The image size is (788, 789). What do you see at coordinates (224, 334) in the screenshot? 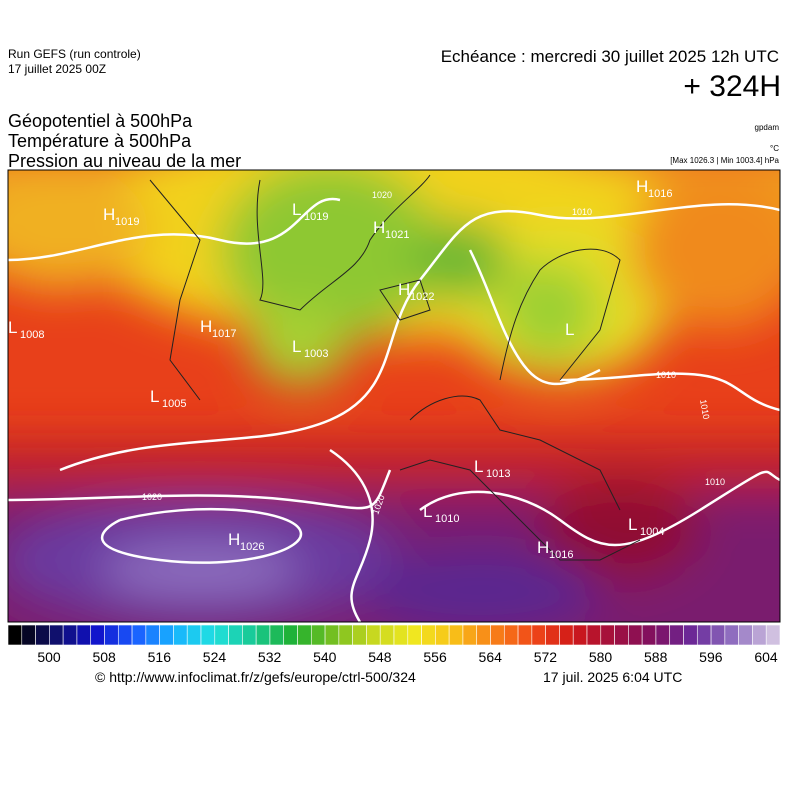
I see `center-pressure: 1017` at bounding box center [224, 334].